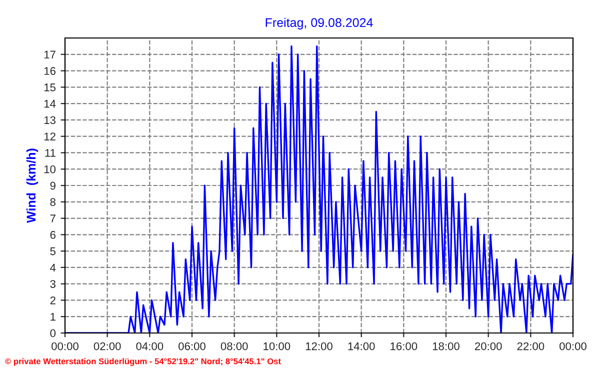 This screenshot has width=592, height=384. Describe the element at coordinates (32, 185) in the screenshot. I see `y-axis-title: Wind (km/h)` at that location.